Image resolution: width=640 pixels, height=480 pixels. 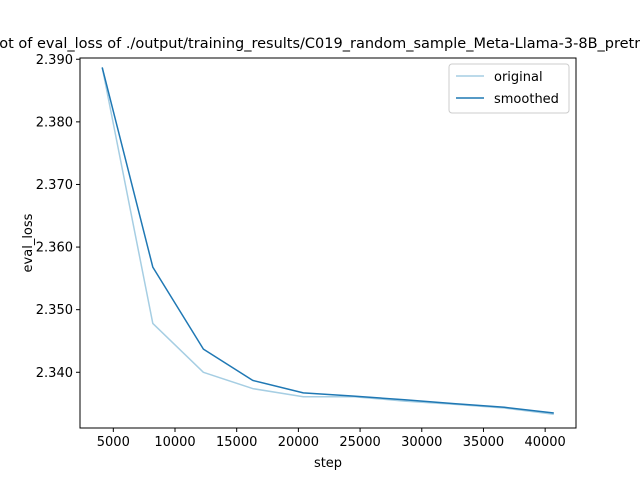 I want to click on legend: original smoothed, so click(x=509, y=88).